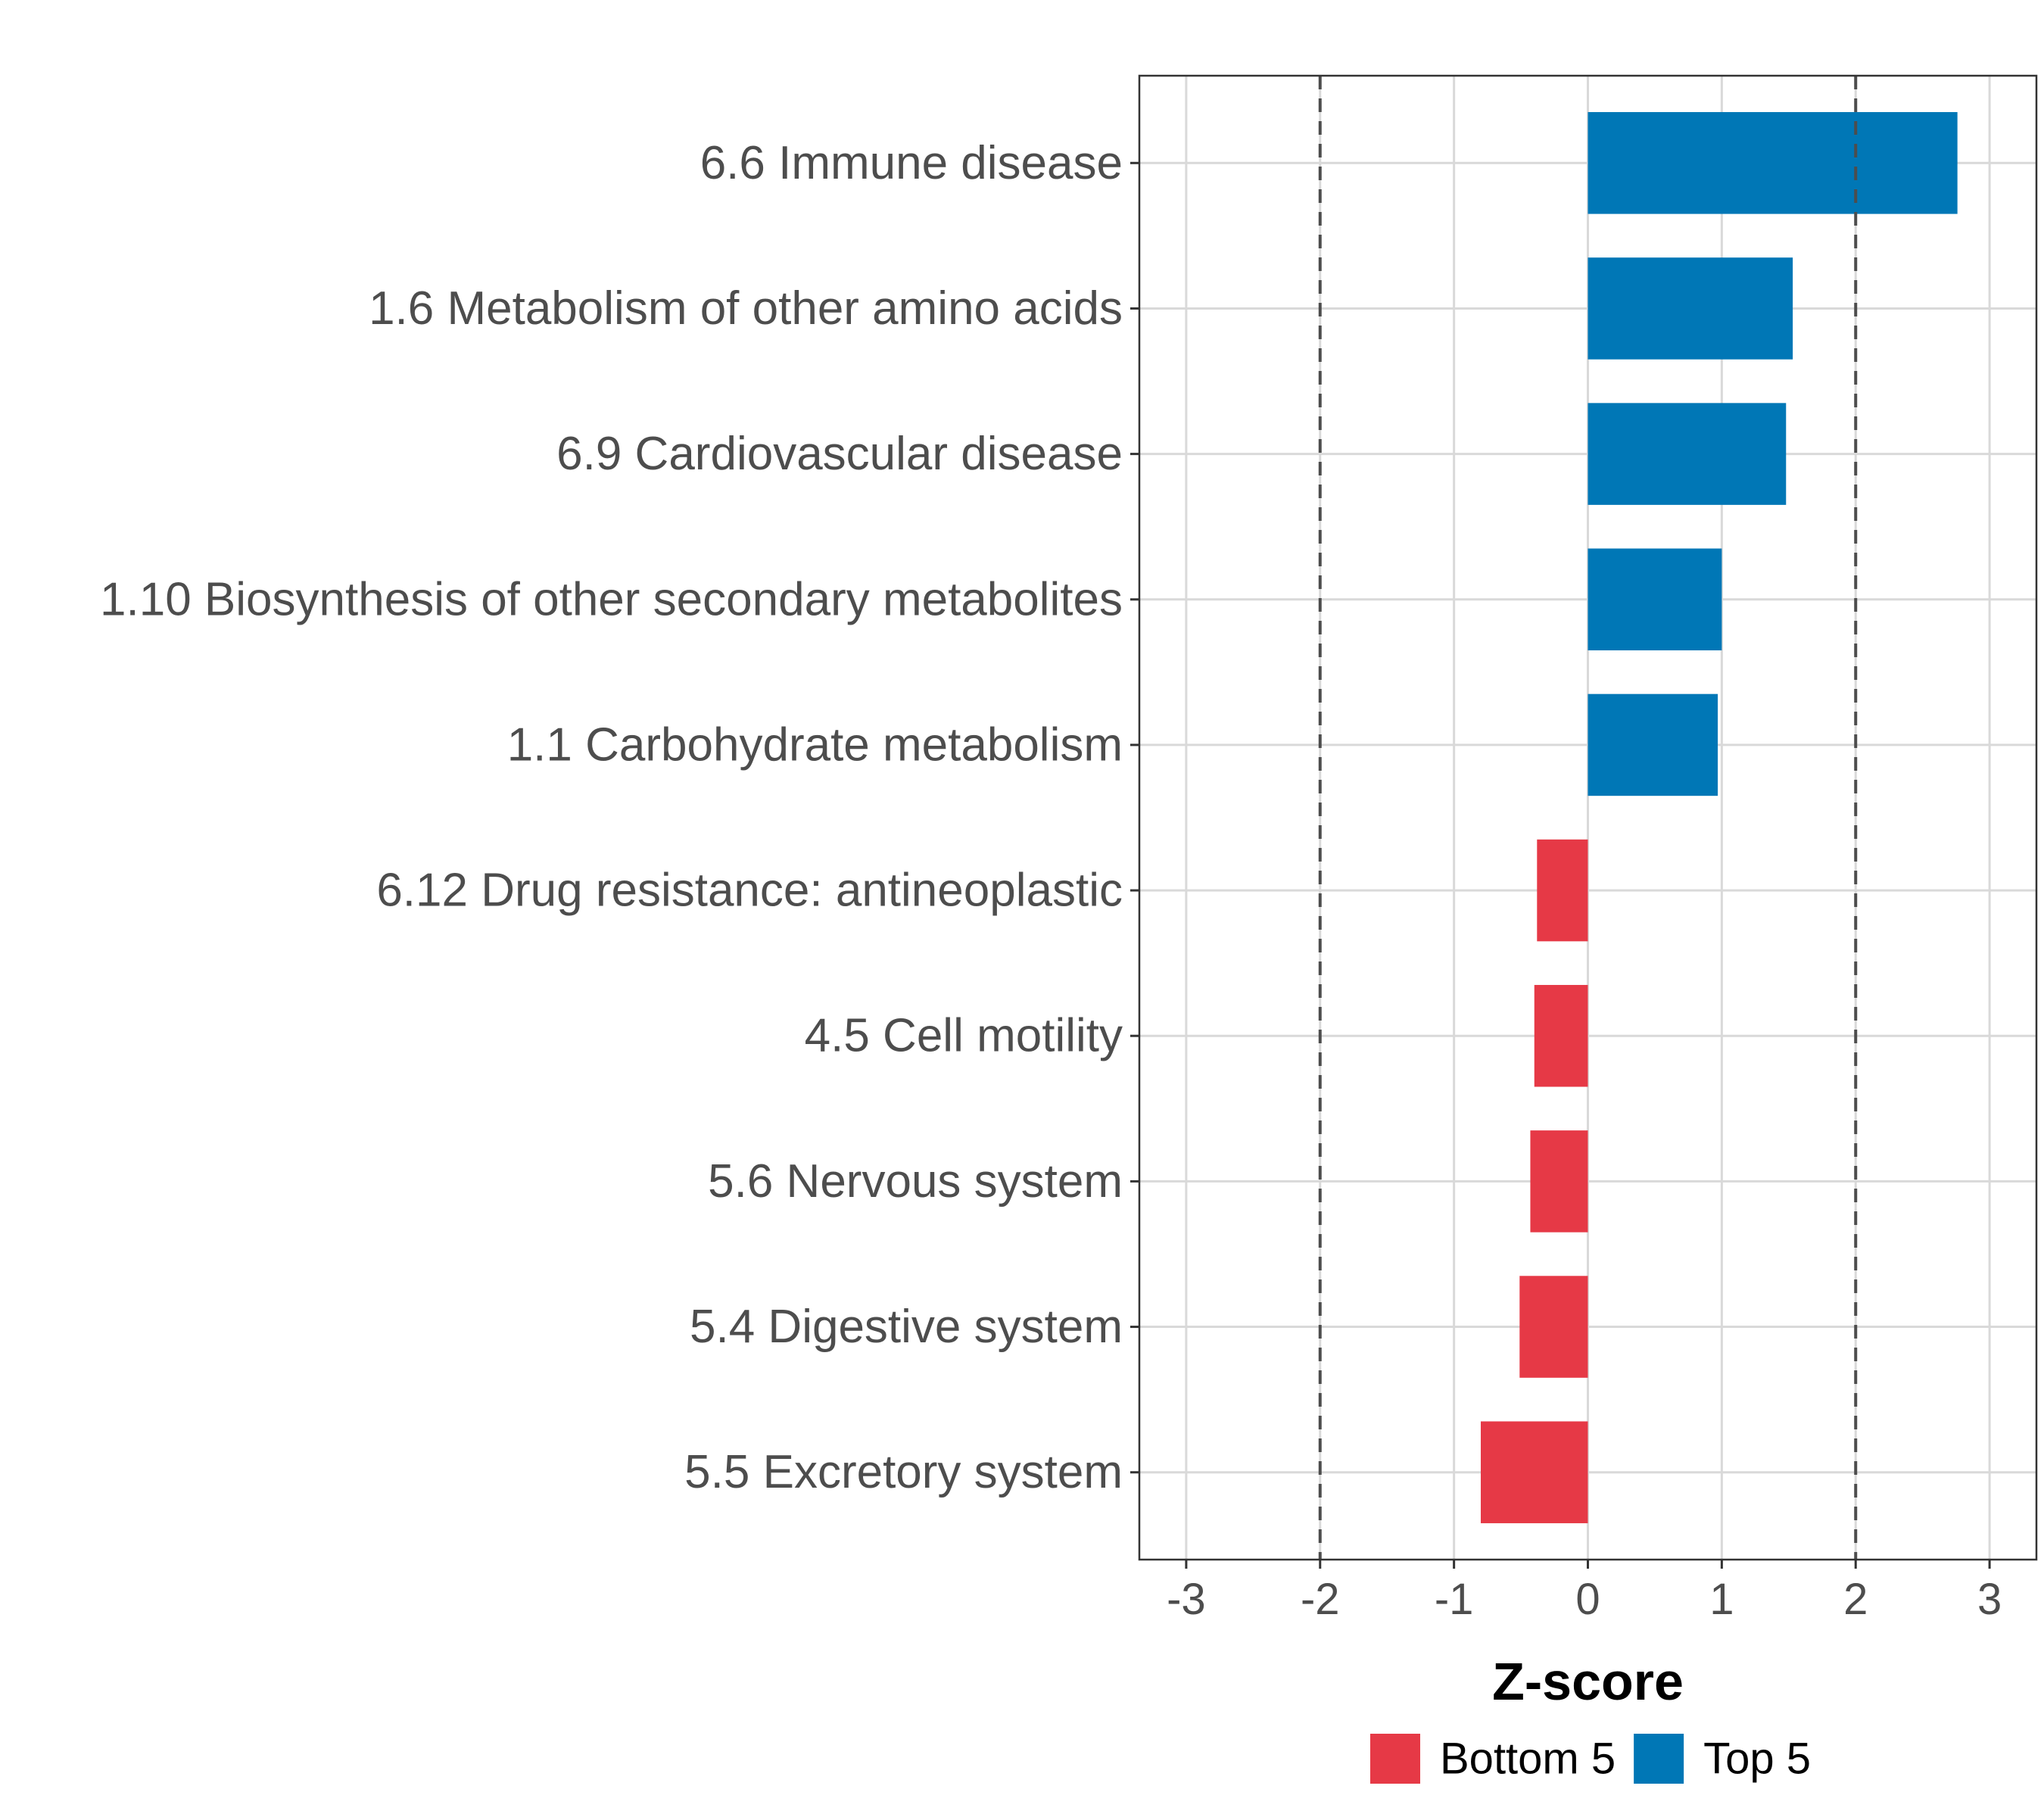 The image size is (2044, 1817). Describe the element at coordinates (1588, 1564) in the screenshot. I see `x-axis-ticks` at that location.